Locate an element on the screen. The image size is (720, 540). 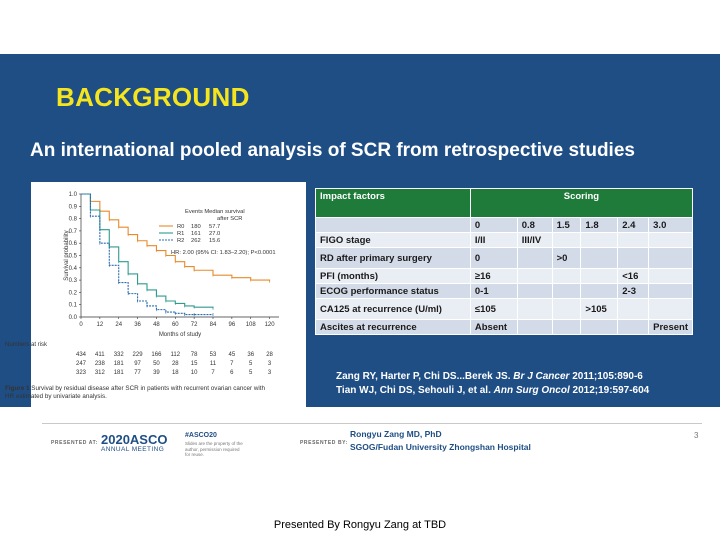
page-number: 3 is located at coordinates (696, 435).